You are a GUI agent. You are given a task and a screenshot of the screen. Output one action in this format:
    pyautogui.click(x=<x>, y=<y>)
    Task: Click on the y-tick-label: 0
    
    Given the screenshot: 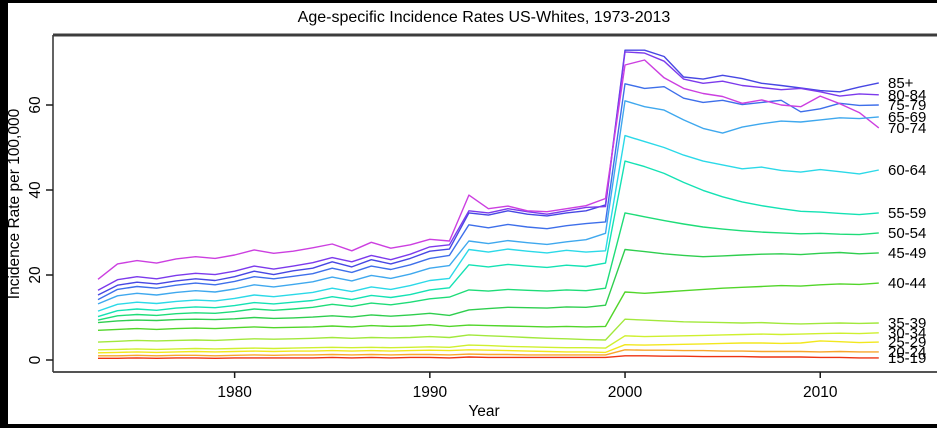 What is the action you would take?
    pyautogui.click(x=35, y=359)
    